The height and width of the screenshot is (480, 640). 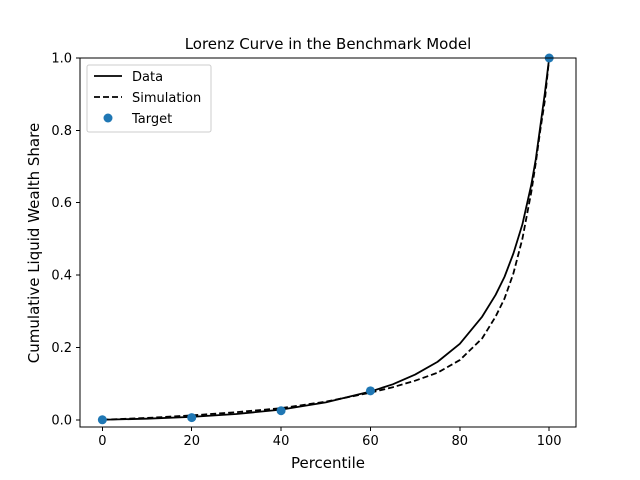 I want to click on x-tick-label: 80, so click(x=460, y=441).